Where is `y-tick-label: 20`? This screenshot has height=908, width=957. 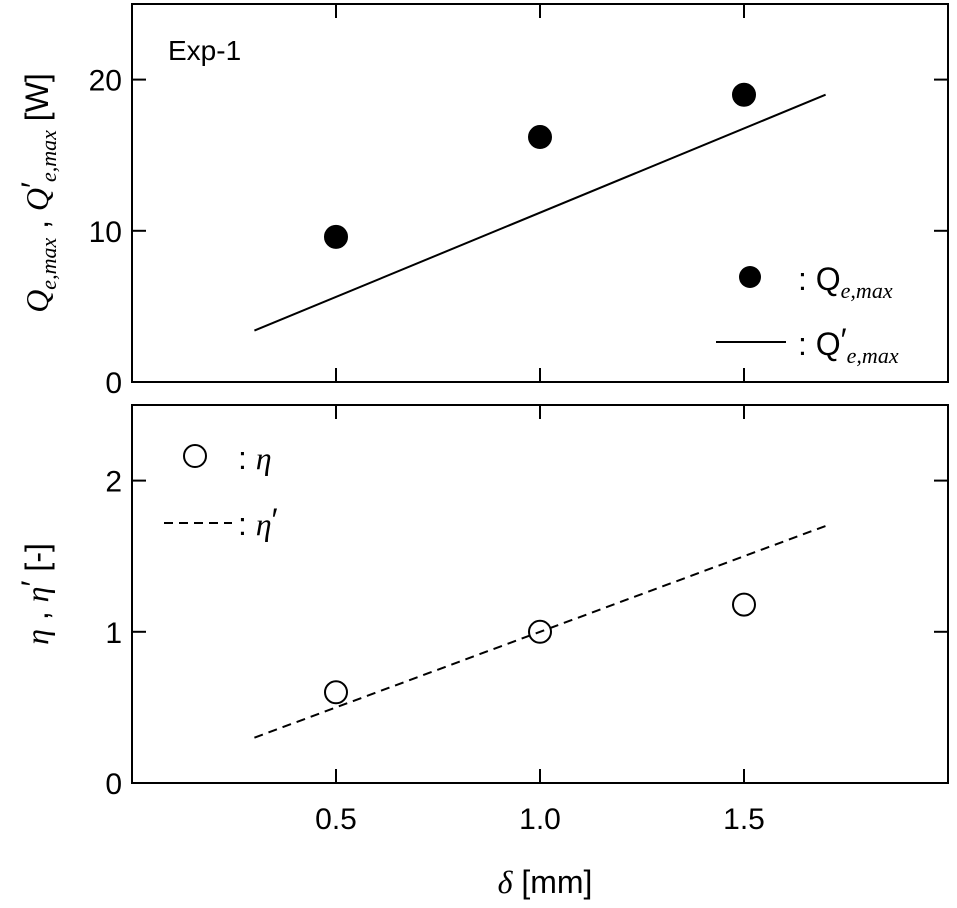 y-tick-label: 20 is located at coordinates (105, 81).